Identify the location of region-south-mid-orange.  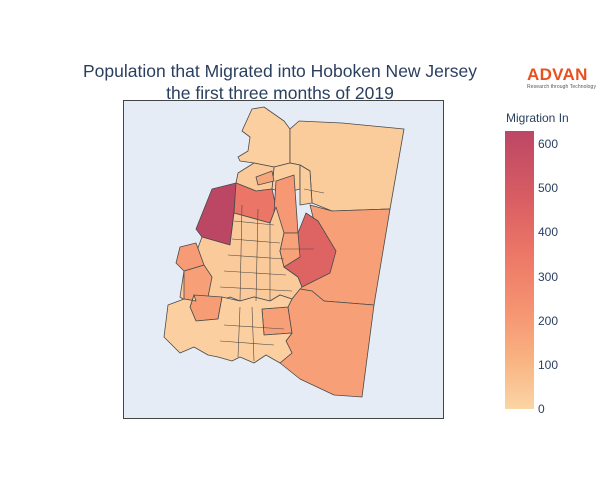
(277, 321).